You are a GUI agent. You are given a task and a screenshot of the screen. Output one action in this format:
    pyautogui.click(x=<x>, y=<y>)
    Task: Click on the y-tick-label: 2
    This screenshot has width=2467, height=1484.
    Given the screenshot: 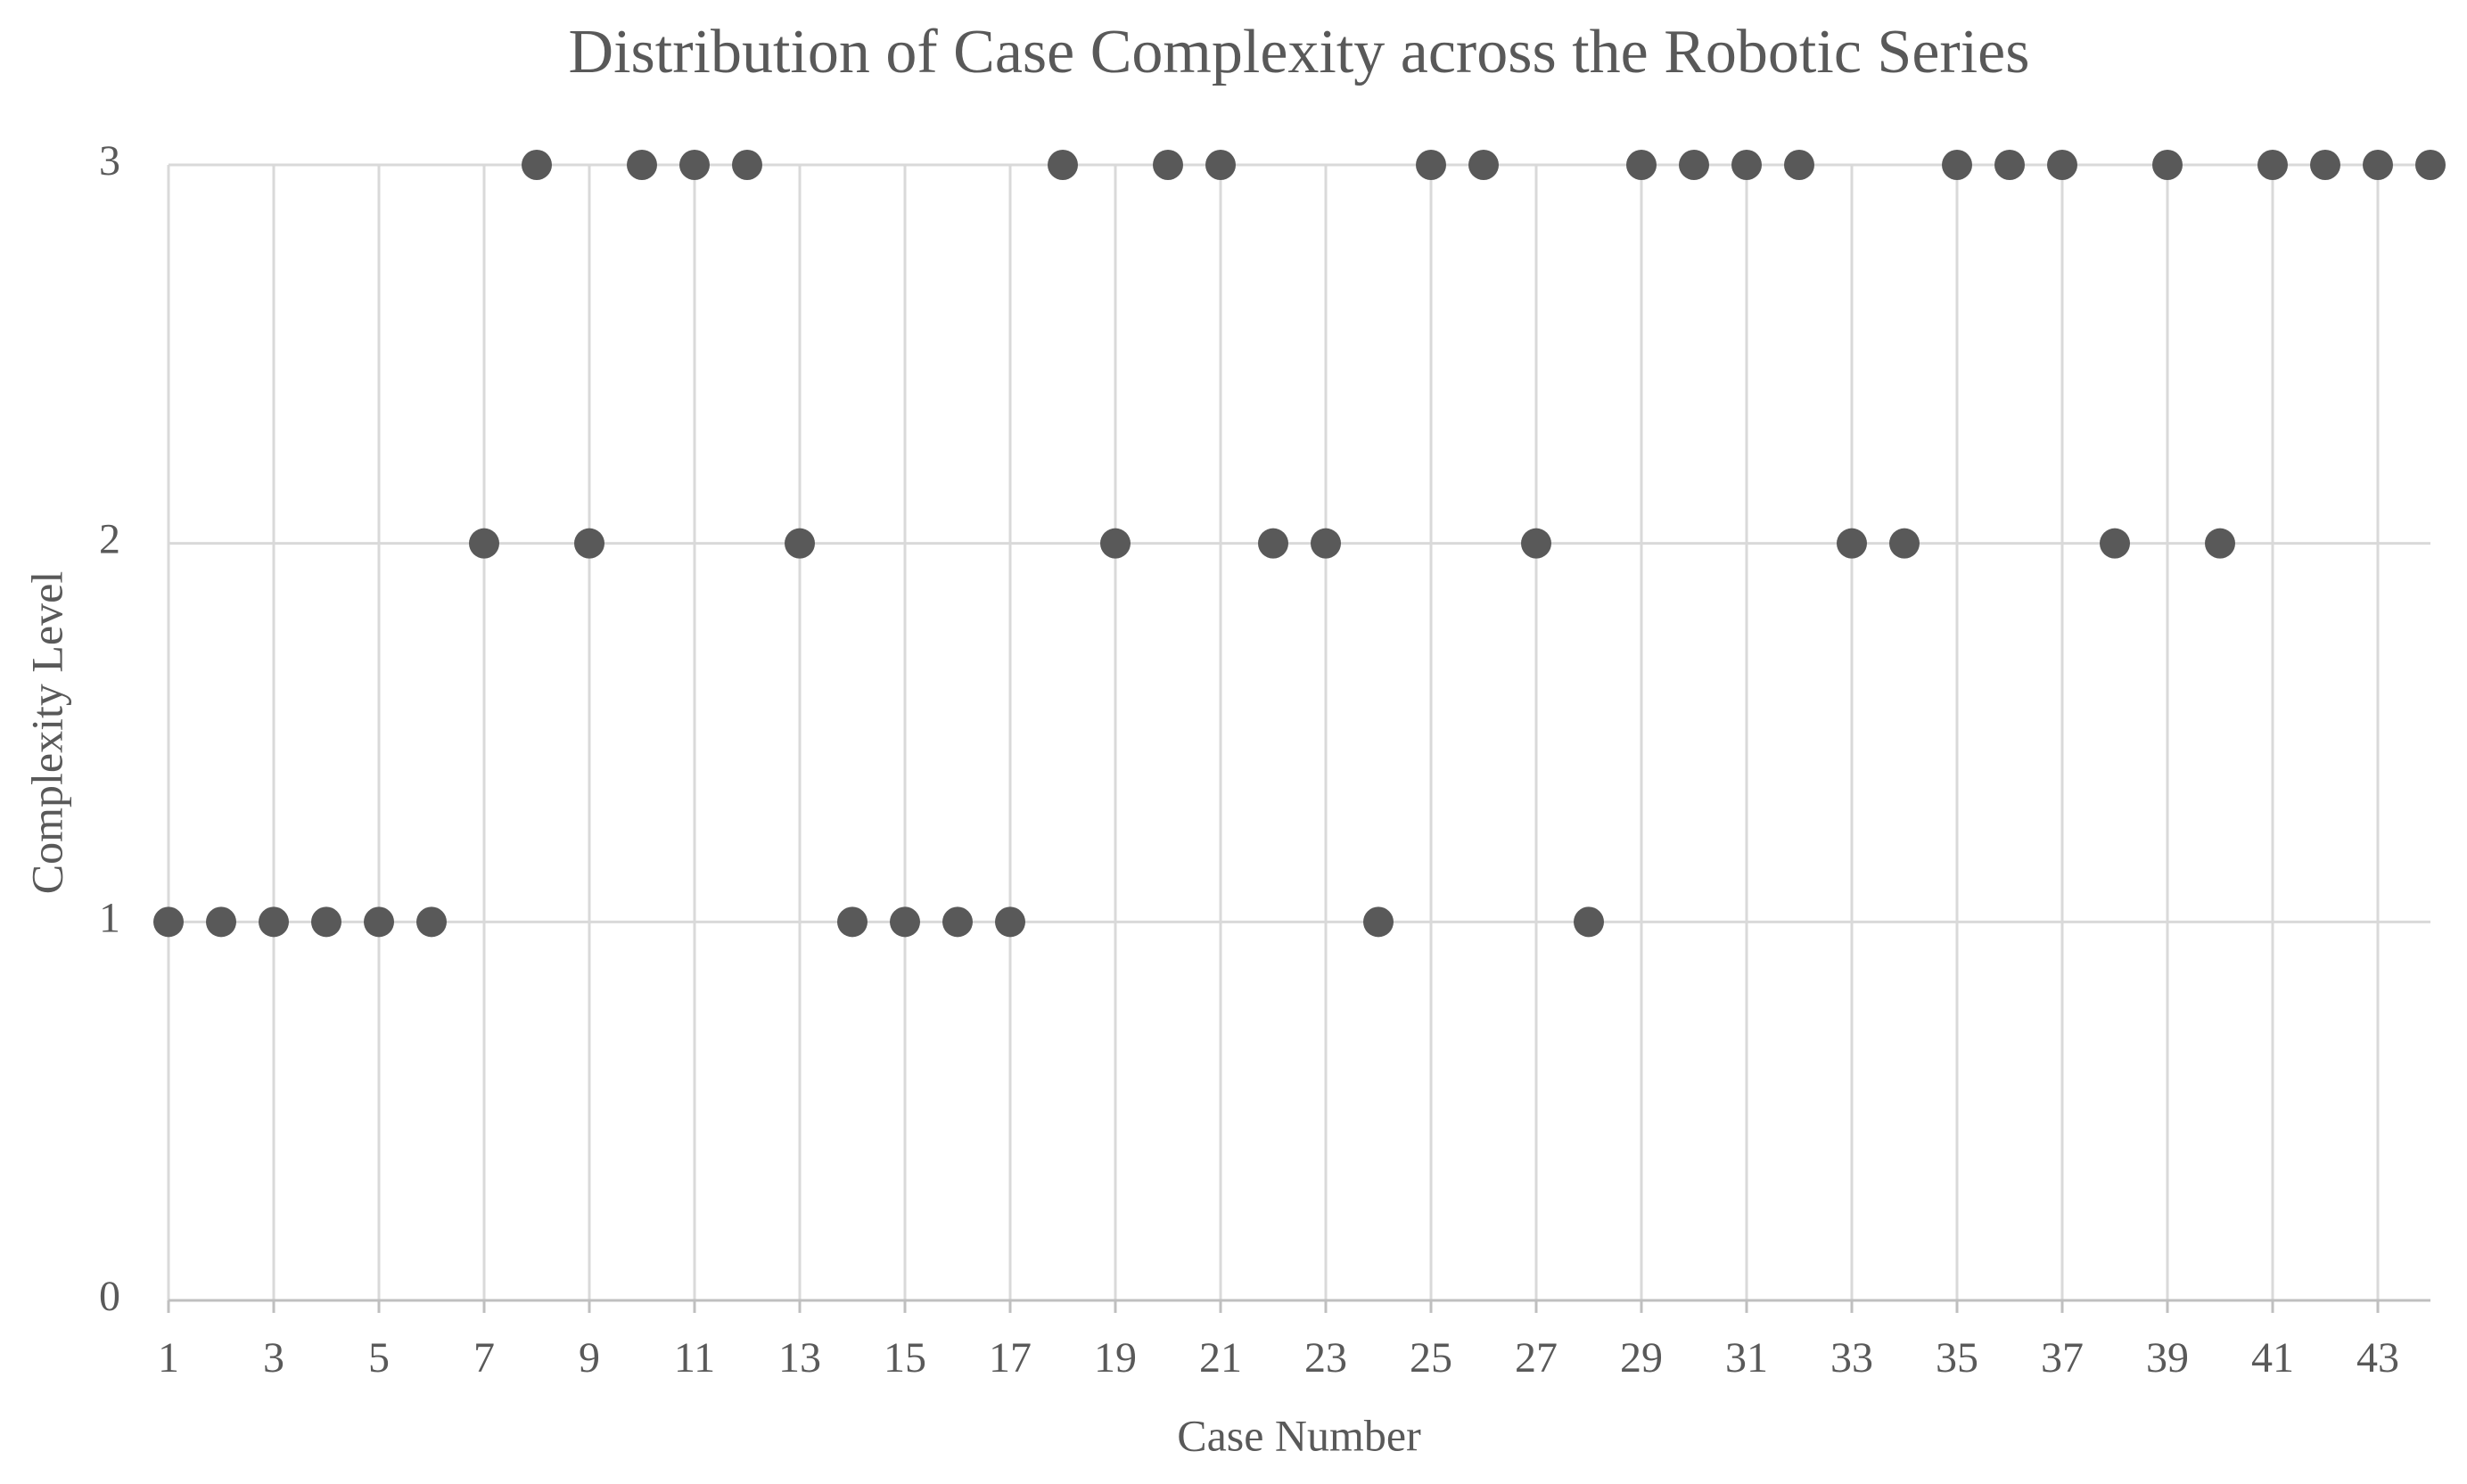 What is the action you would take?
    pyautogui.click(x=110, y=539)
    